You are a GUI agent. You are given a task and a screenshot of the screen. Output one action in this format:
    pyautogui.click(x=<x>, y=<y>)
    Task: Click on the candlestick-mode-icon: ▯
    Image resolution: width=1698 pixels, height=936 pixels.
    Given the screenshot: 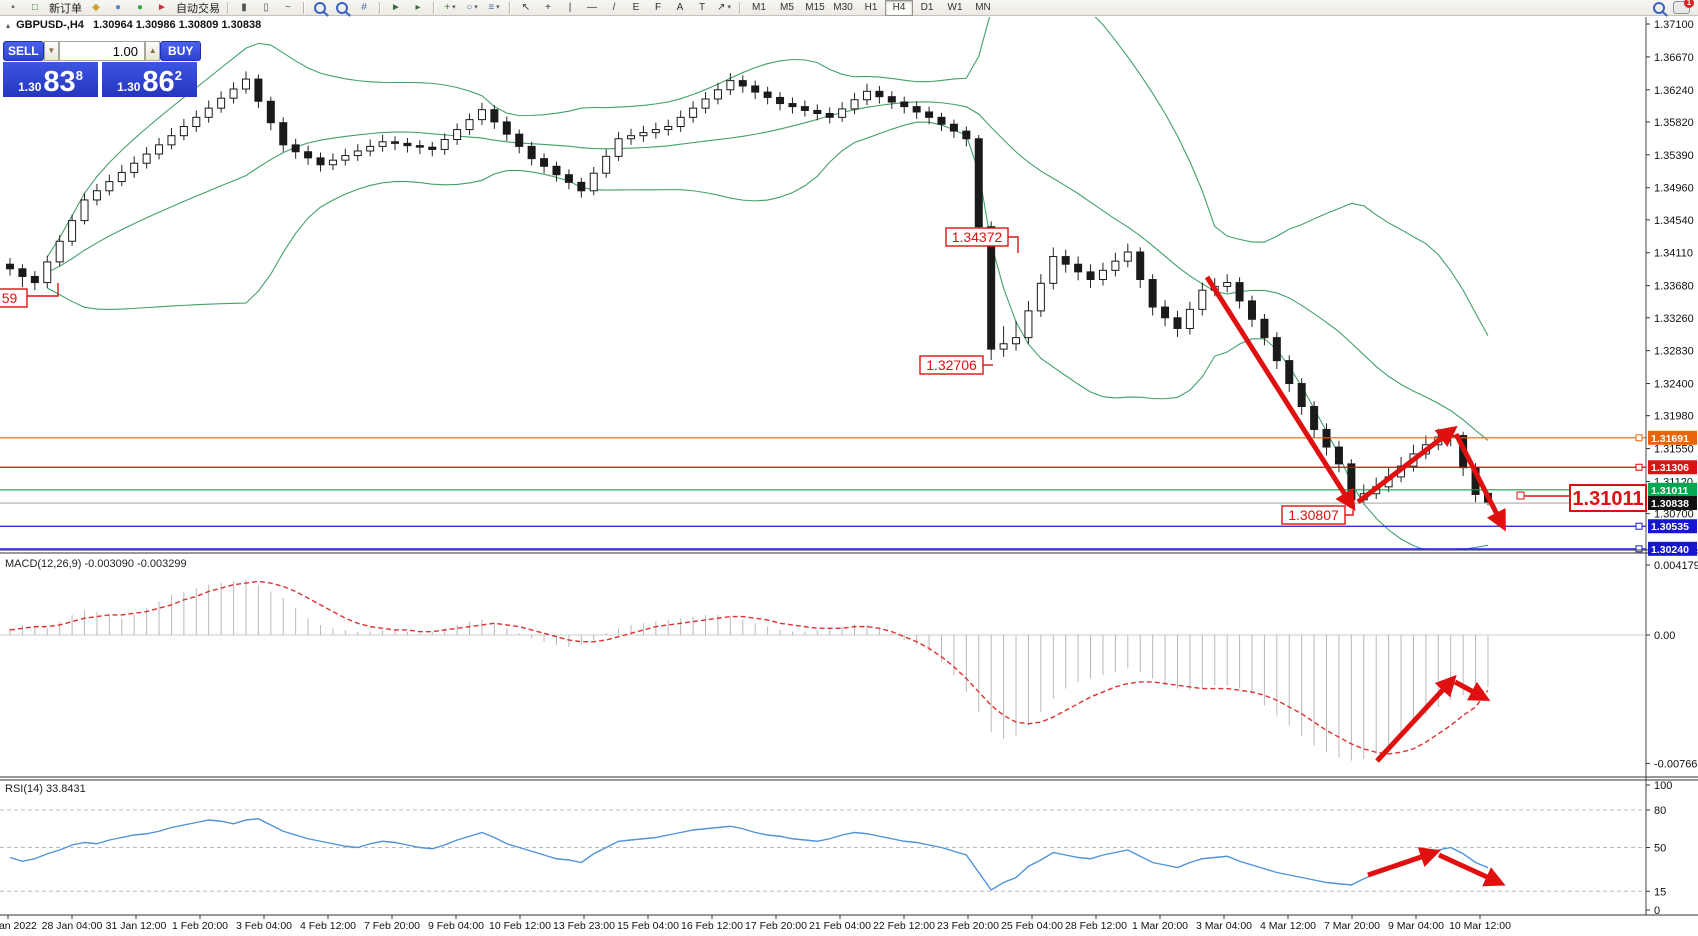 What is the action you would take?
    pyautogui.click(x=266, y=7)
    